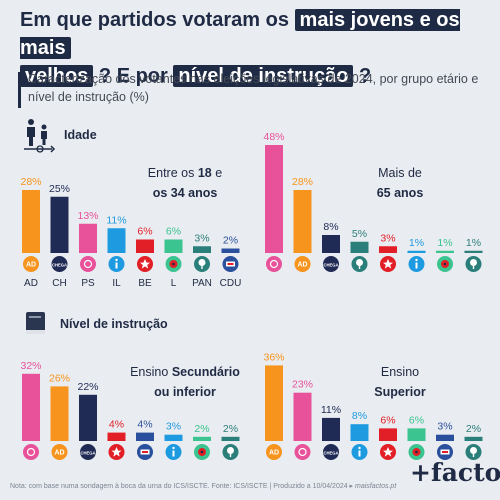 The height and width of the screenshot is (500, 500). I want to click on title-part1: Em que partidos votaram os, so click(154, 20).